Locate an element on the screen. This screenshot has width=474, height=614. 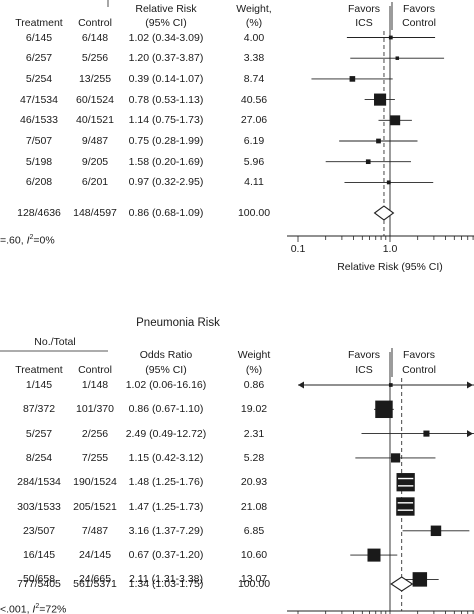
control-events: 24/665 is located at coordinates (95, 579).